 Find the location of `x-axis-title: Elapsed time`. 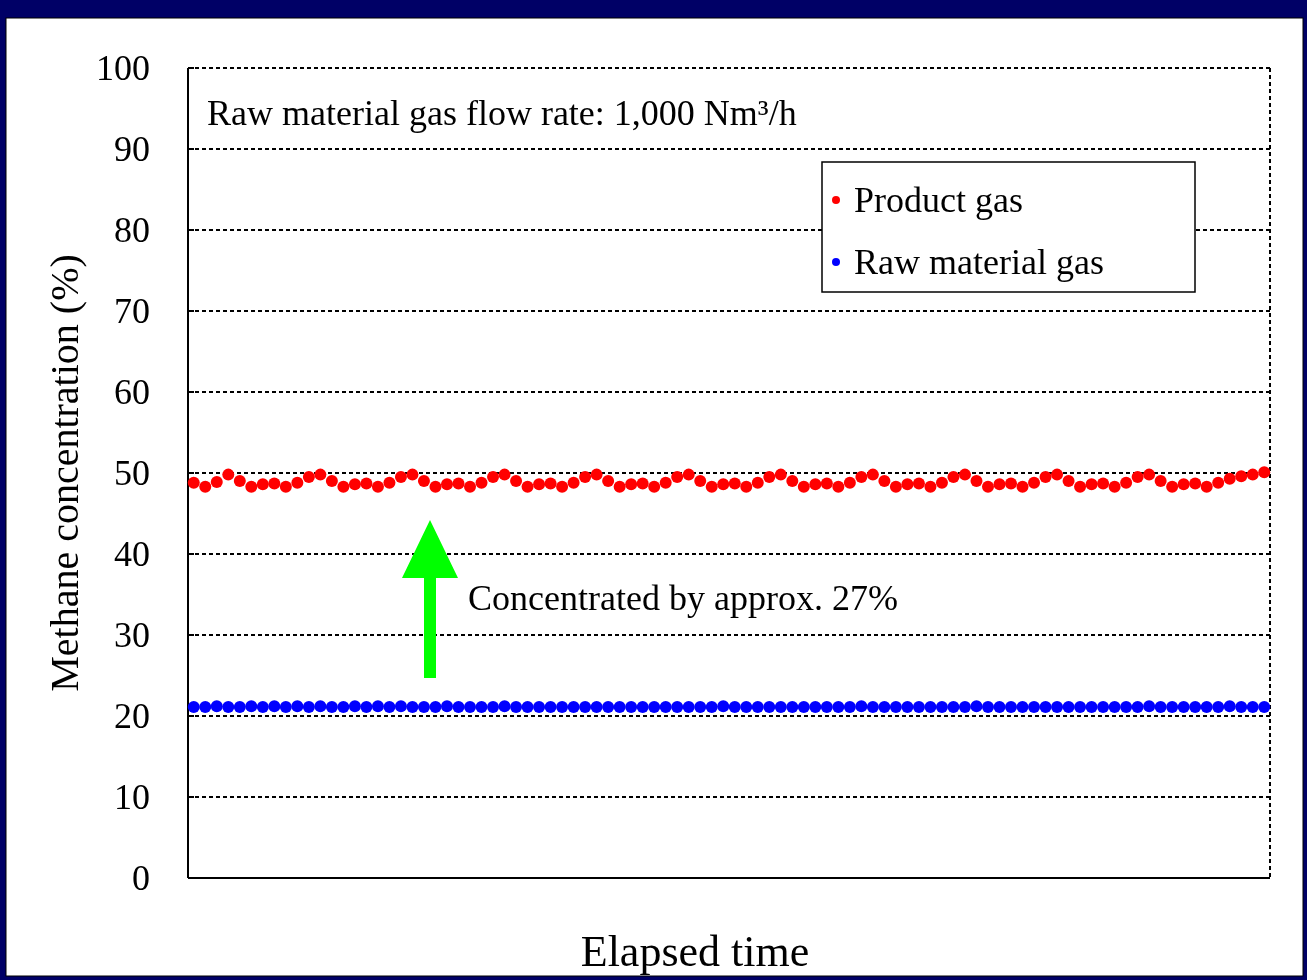

x-axis-title: Elapsed time is located at coordinates (695, 951).